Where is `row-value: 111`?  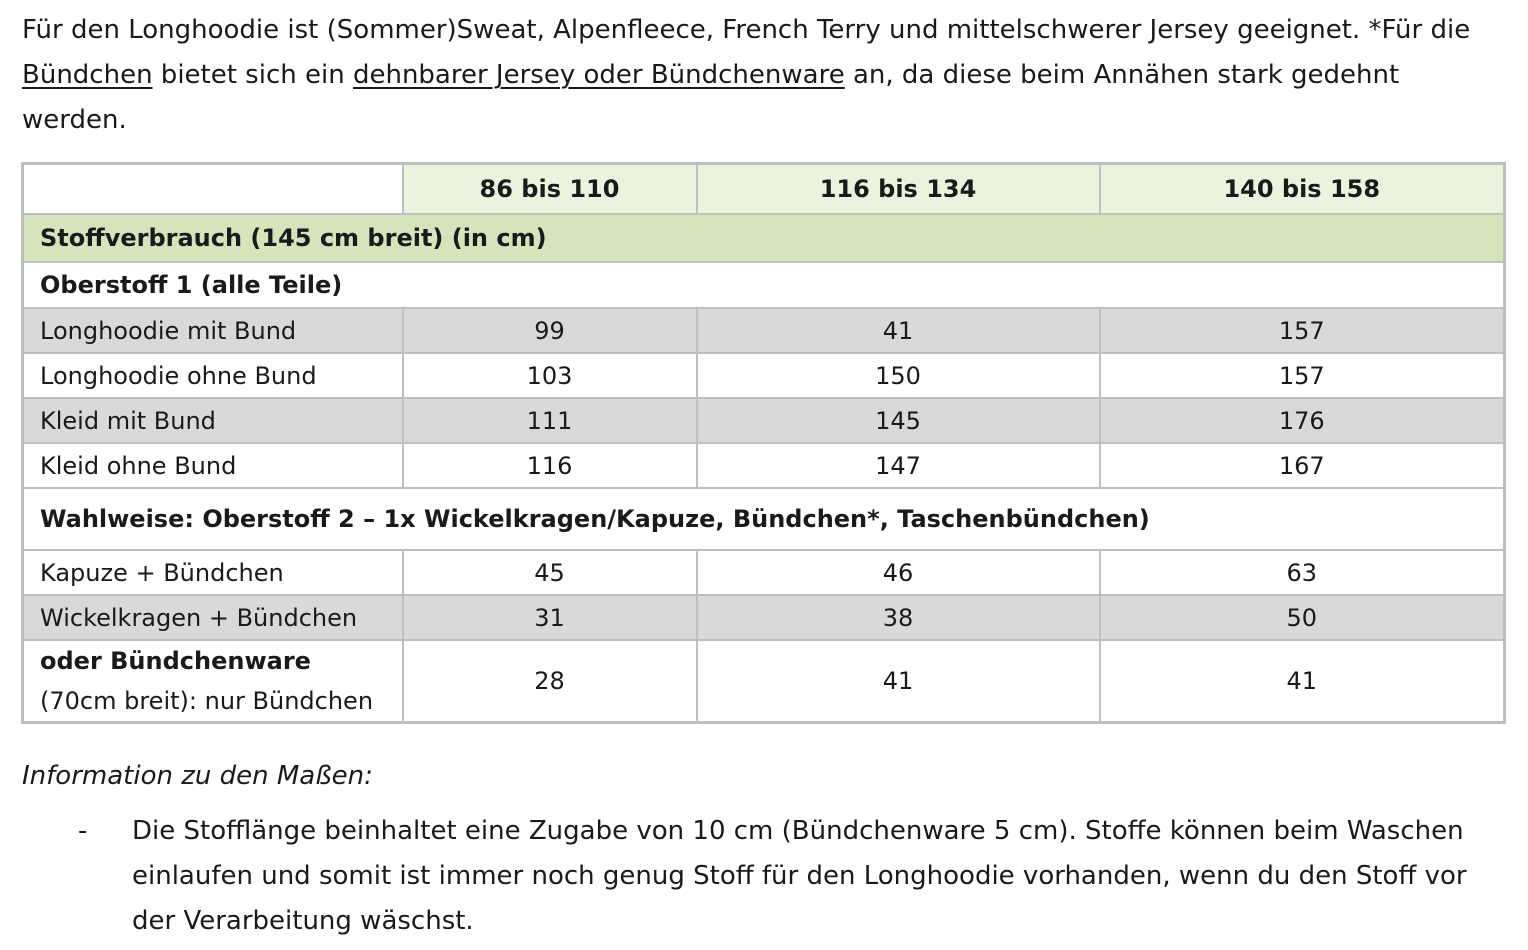
row-value: 111 is located at coordinates (549, 420).